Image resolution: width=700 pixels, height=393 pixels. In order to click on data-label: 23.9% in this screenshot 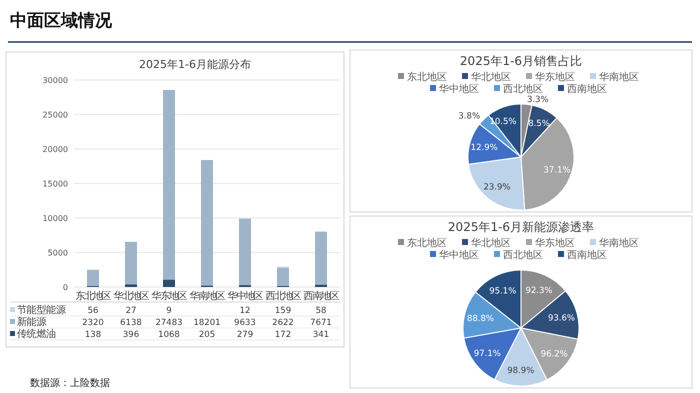, I will do `click(496, 187)`.